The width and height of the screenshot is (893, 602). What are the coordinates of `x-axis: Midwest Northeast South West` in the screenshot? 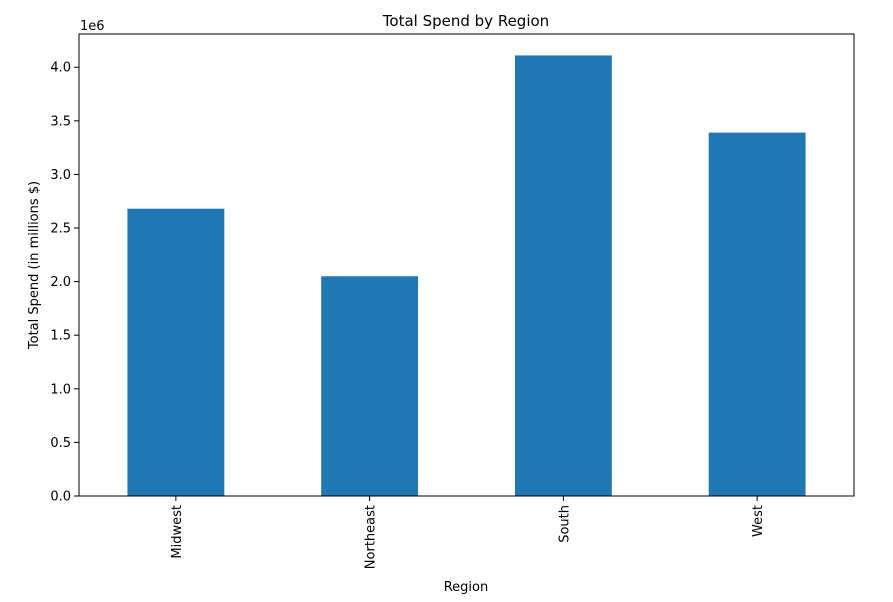 It's located at (468, 532).